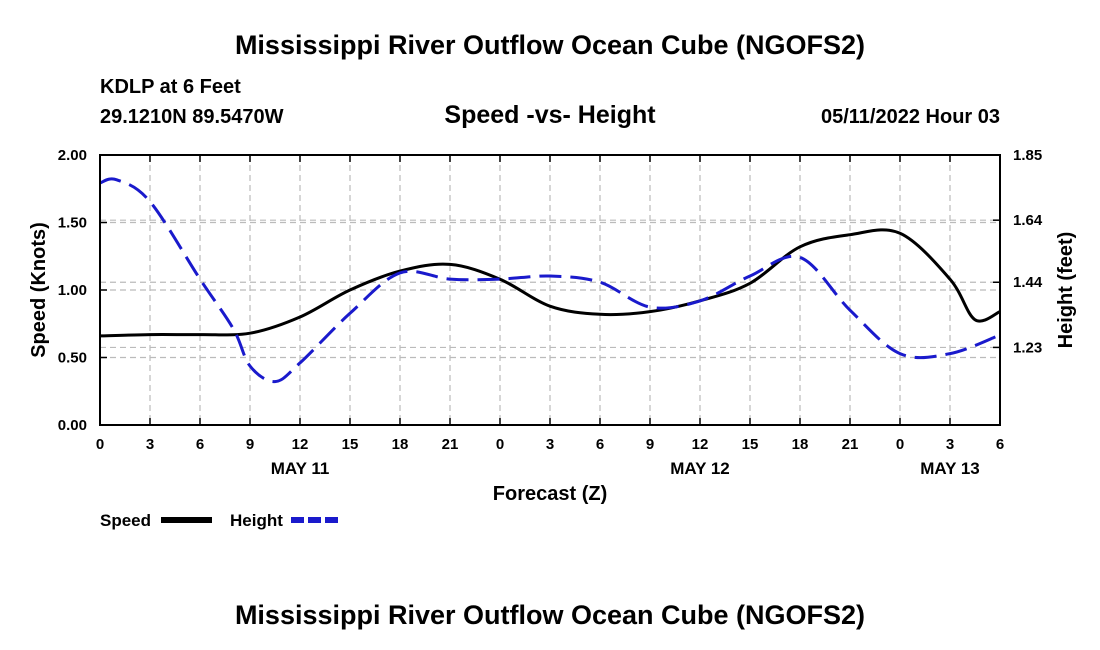  I want to click on coordinates-label: 29.1210N 89.5470W, so click(192, 117).